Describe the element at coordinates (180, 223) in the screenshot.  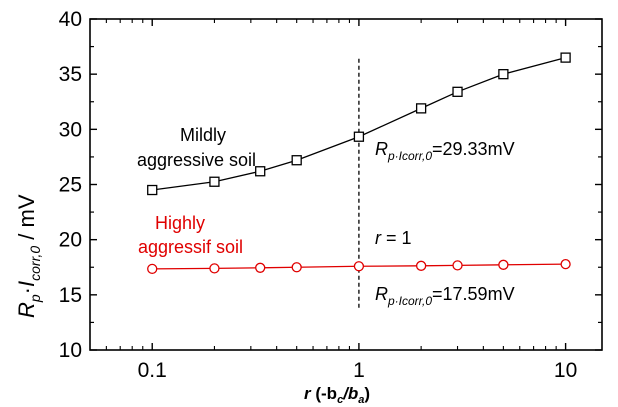
I see `series-label-high-line1: Highly` at that location.